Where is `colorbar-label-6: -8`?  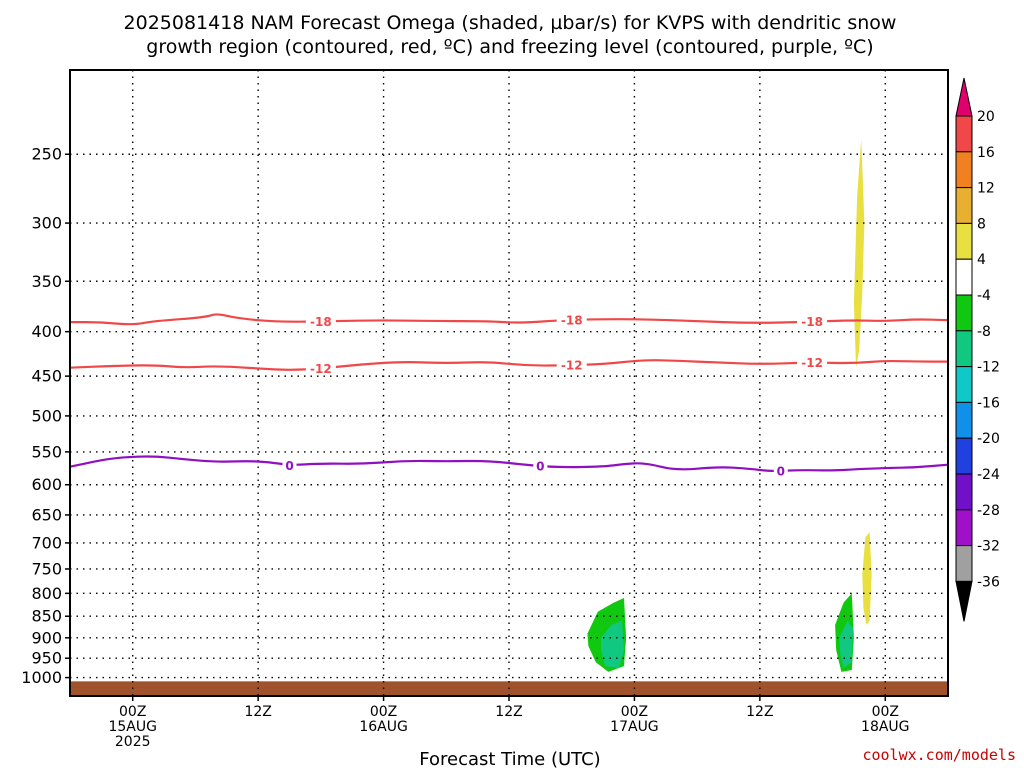
colorbar-label-6: -8 is located at coordinates (984, 332).